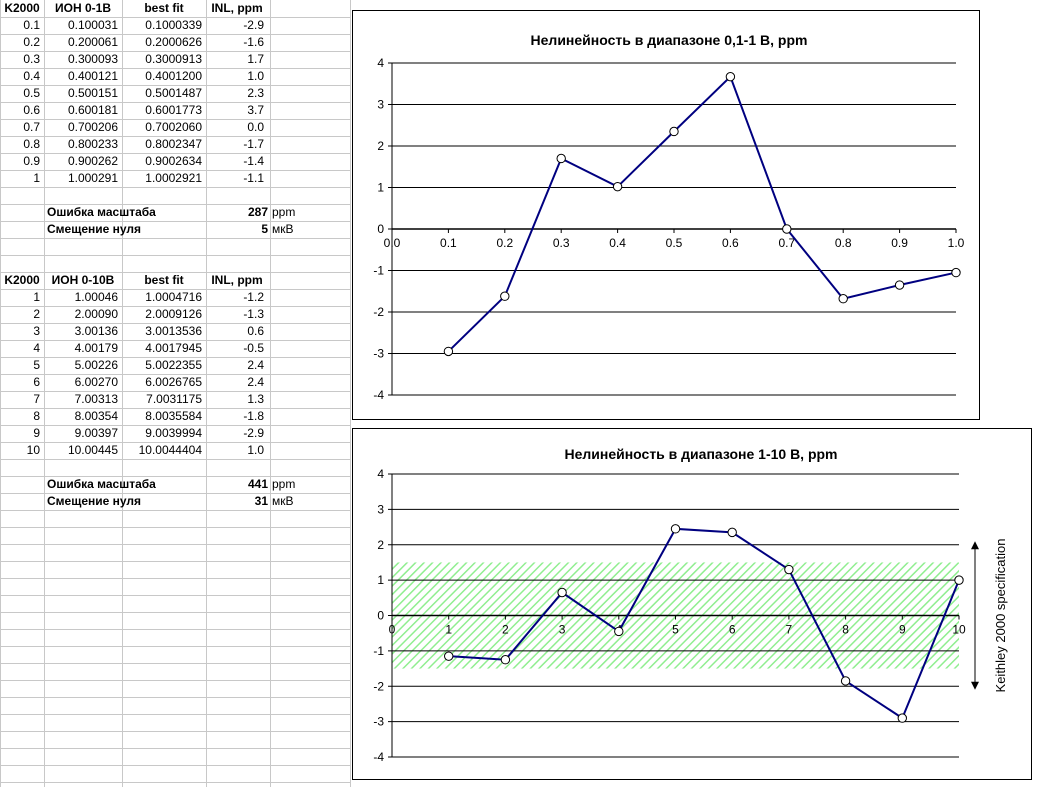 The image size is (1060, 787). What do you see at coordinates (36, 348) in the screenshot?
I see `table-cell: 4` at bounding box center [36, 348].